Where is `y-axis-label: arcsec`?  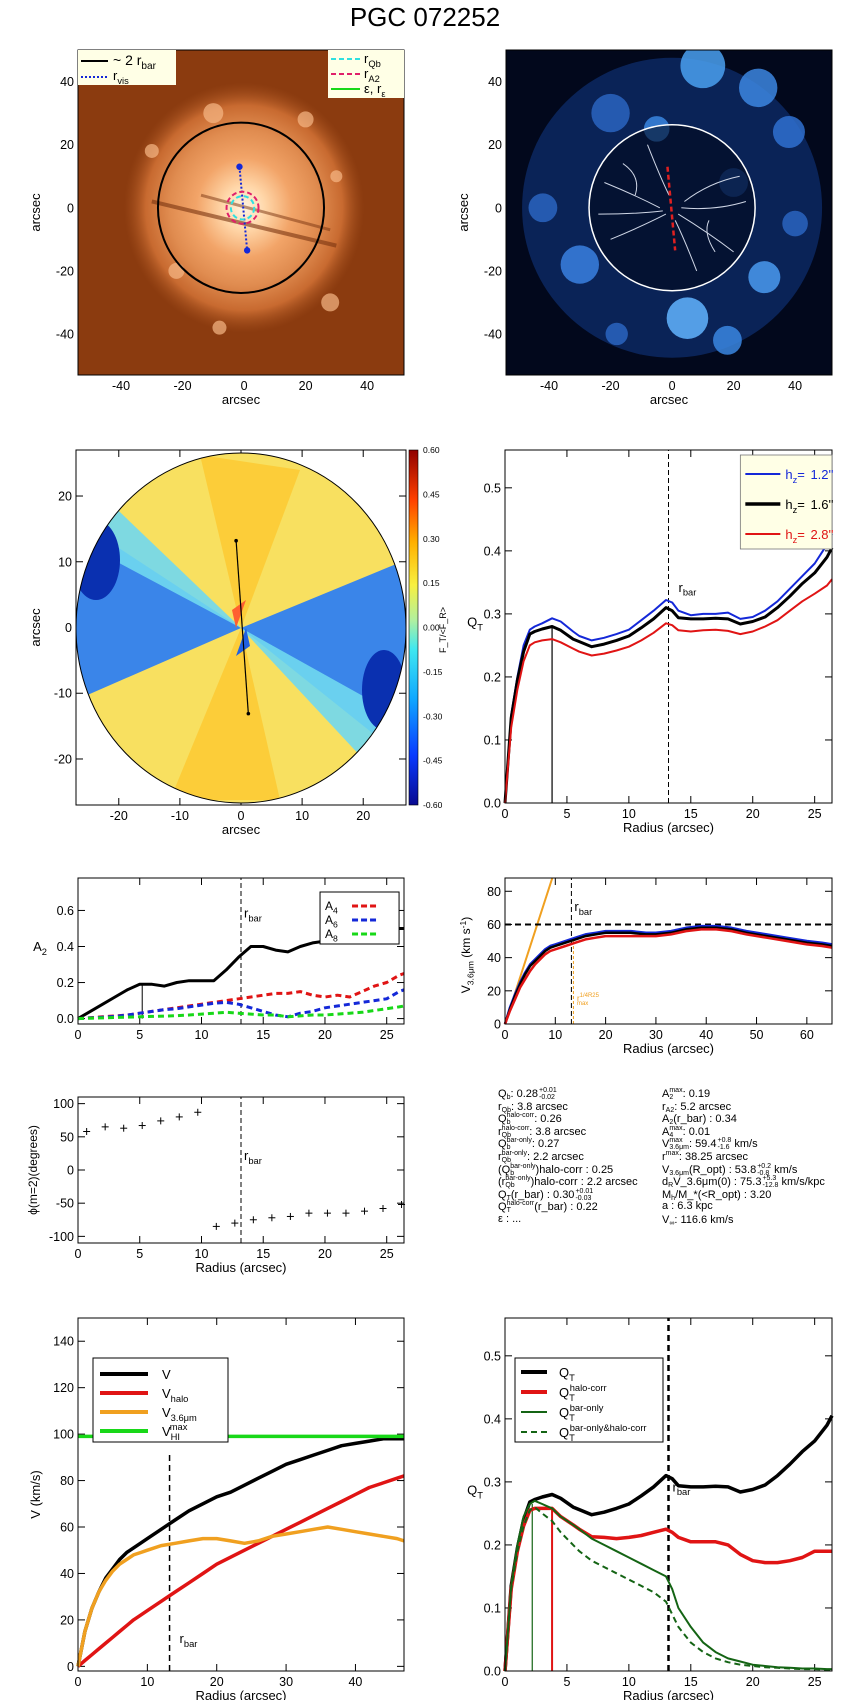
y-axis-label: arcsec is located at coordinates (463, 212).